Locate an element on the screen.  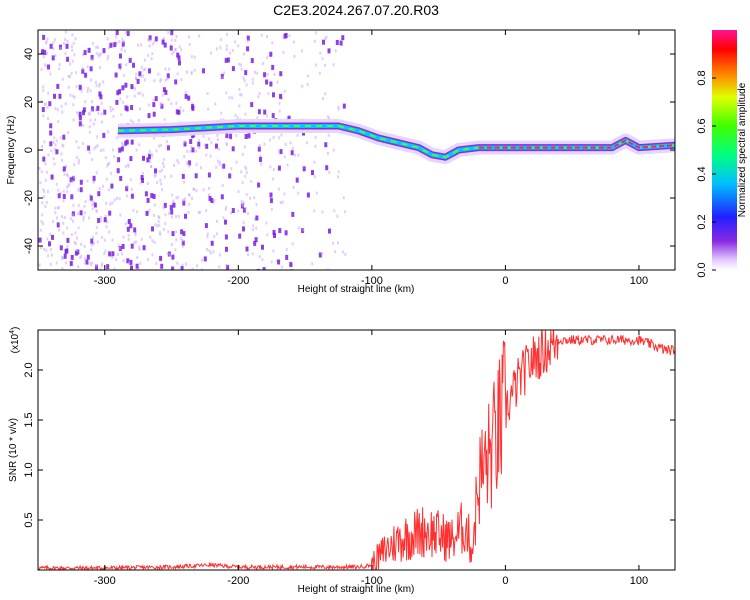
colorbar-label: Normalized spectral amplitude is located at coordinates (742, 149).